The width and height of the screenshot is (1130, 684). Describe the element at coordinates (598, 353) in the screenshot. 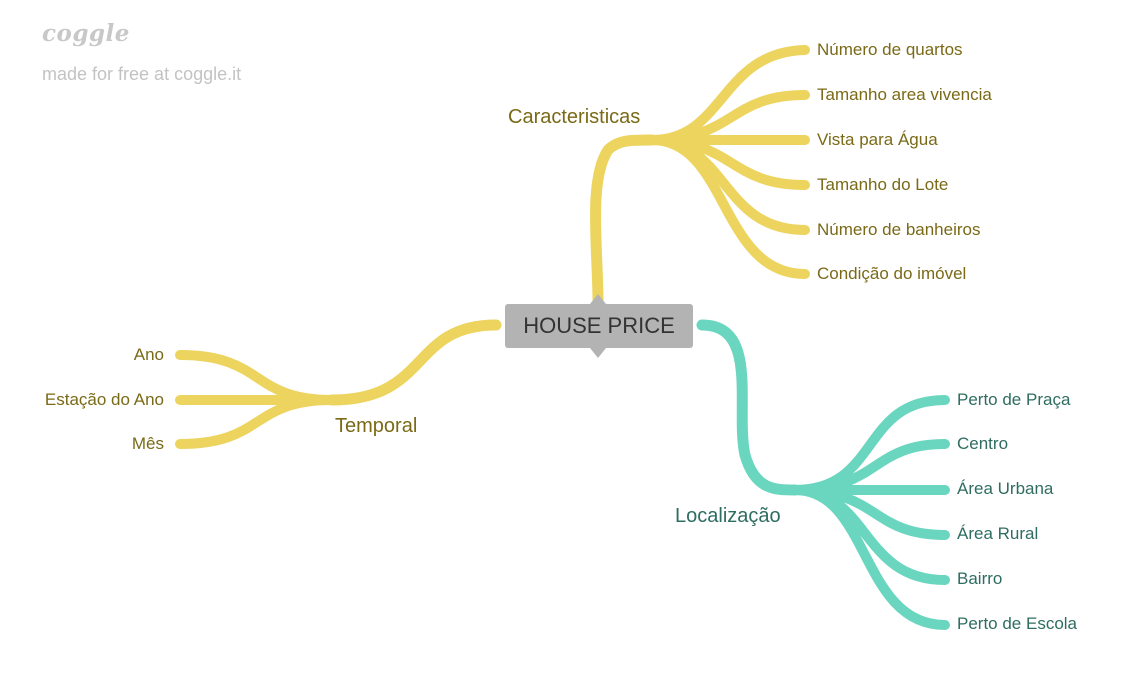

I see `root-bottom-notch` at that location.